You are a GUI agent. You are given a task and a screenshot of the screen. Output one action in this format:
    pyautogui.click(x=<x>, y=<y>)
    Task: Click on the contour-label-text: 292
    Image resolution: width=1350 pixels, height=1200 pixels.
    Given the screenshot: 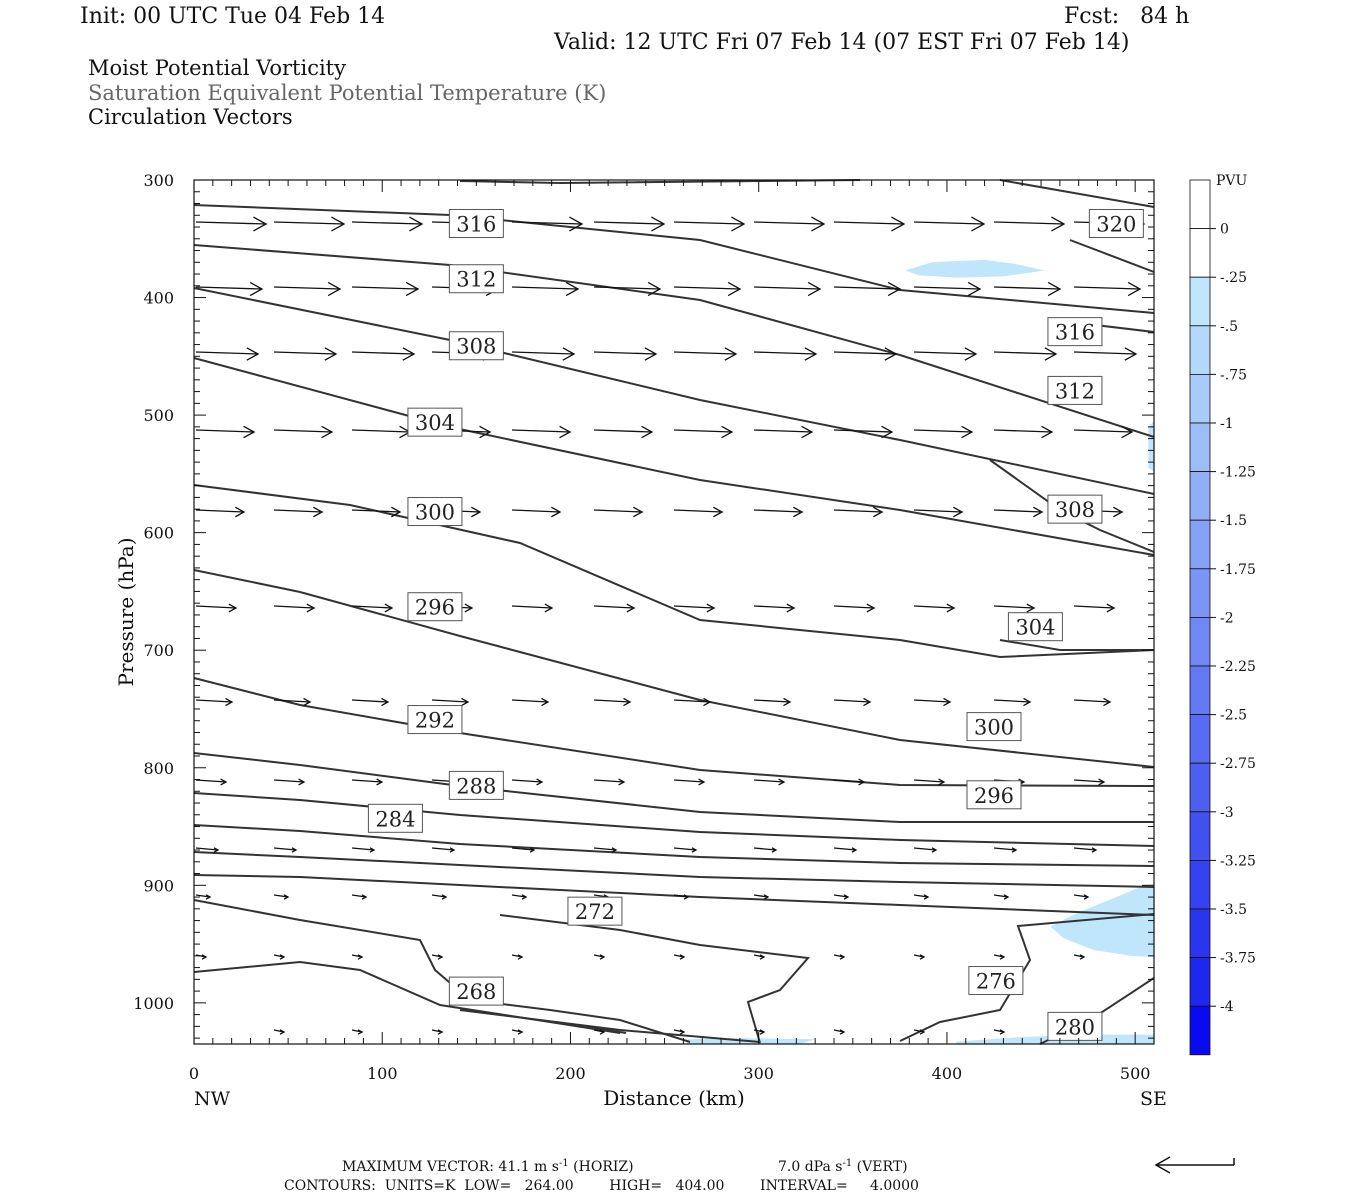 What is the action you would take?
    pyautogui.click(x=435, y=721)
    